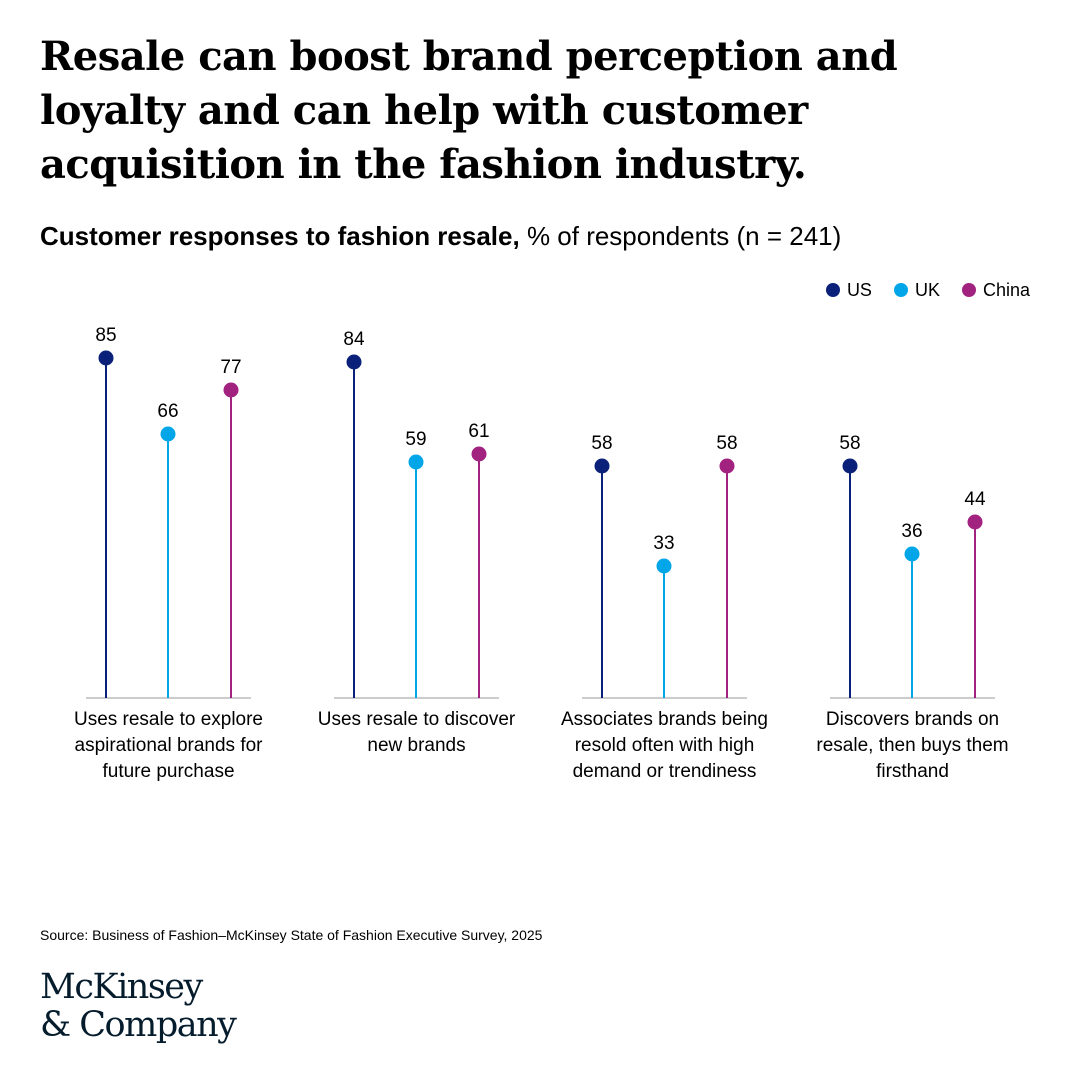  I want to click on value-label-uk: 36, so click(911, 531).